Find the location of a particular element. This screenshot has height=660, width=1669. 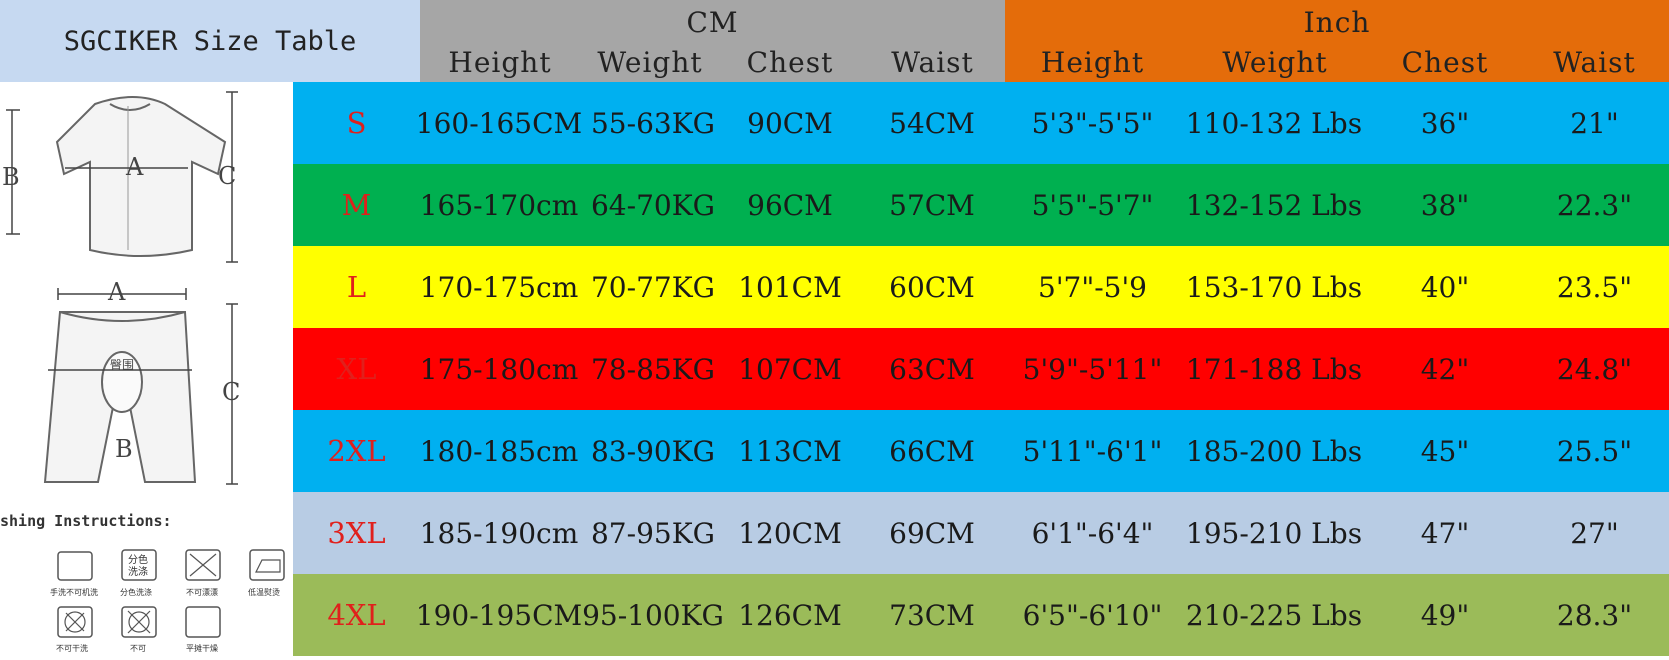

cell-in-chest: 36" is located at coordinates (1445, 123).